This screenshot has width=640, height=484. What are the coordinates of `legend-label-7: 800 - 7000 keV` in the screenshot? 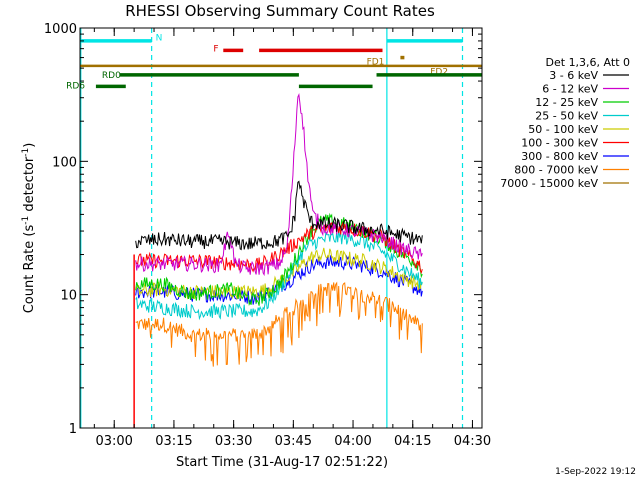 It's located at (556, 170).